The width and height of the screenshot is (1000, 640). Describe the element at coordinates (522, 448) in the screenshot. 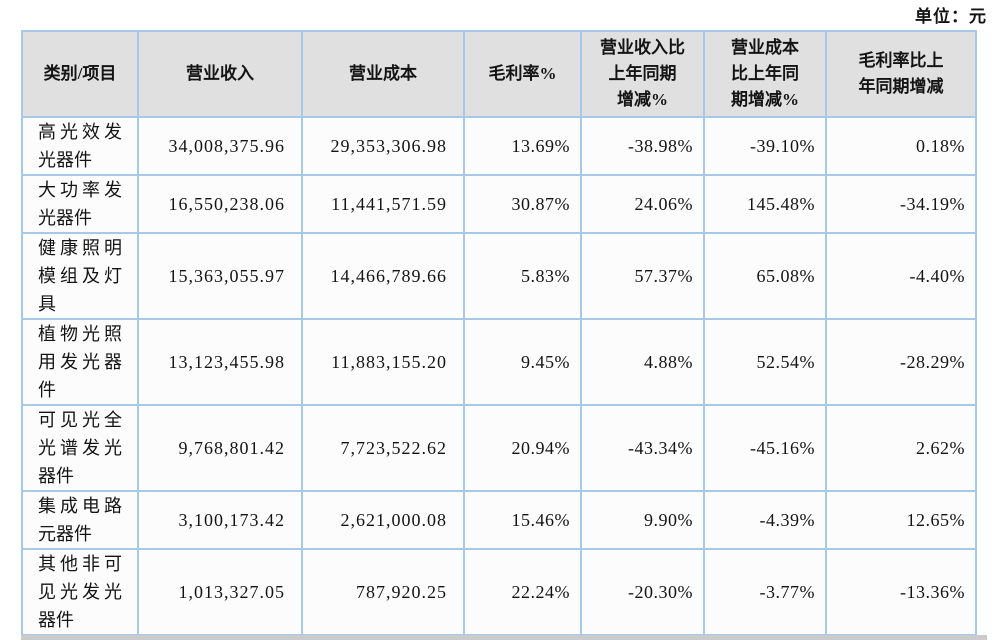

I see `value-cell: 20.94%` at that location.